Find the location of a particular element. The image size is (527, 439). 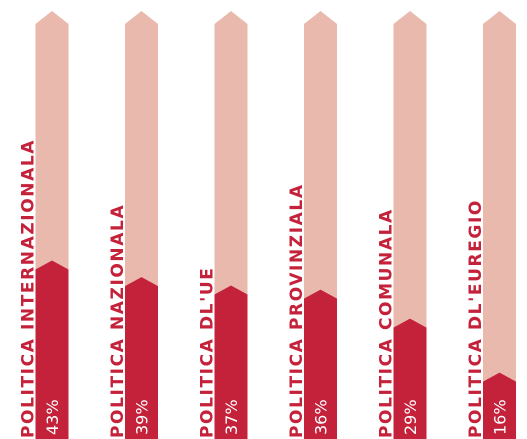

category-label: POLITICA INTERNAZIONALA is located at coordinates (29, 288).